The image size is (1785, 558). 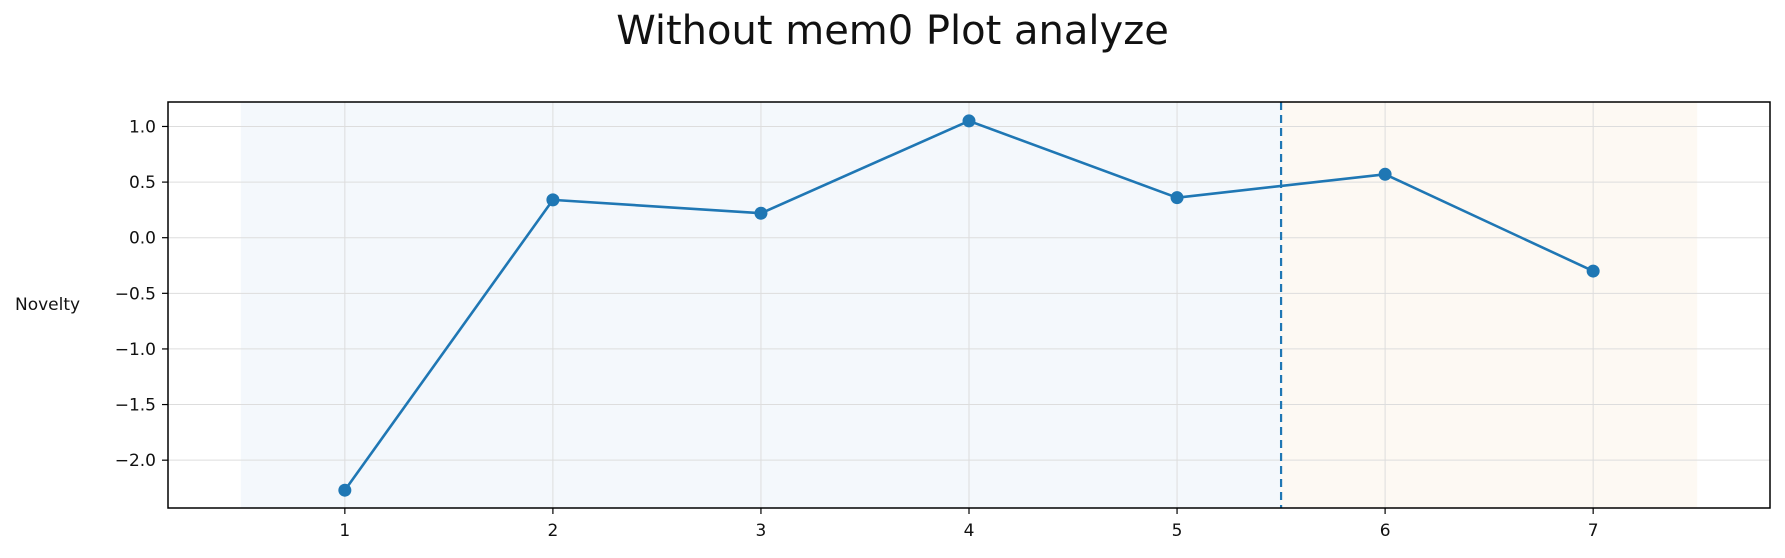 I want to click on y-tick-label-6: −1.5, so click(x=135, y=406).